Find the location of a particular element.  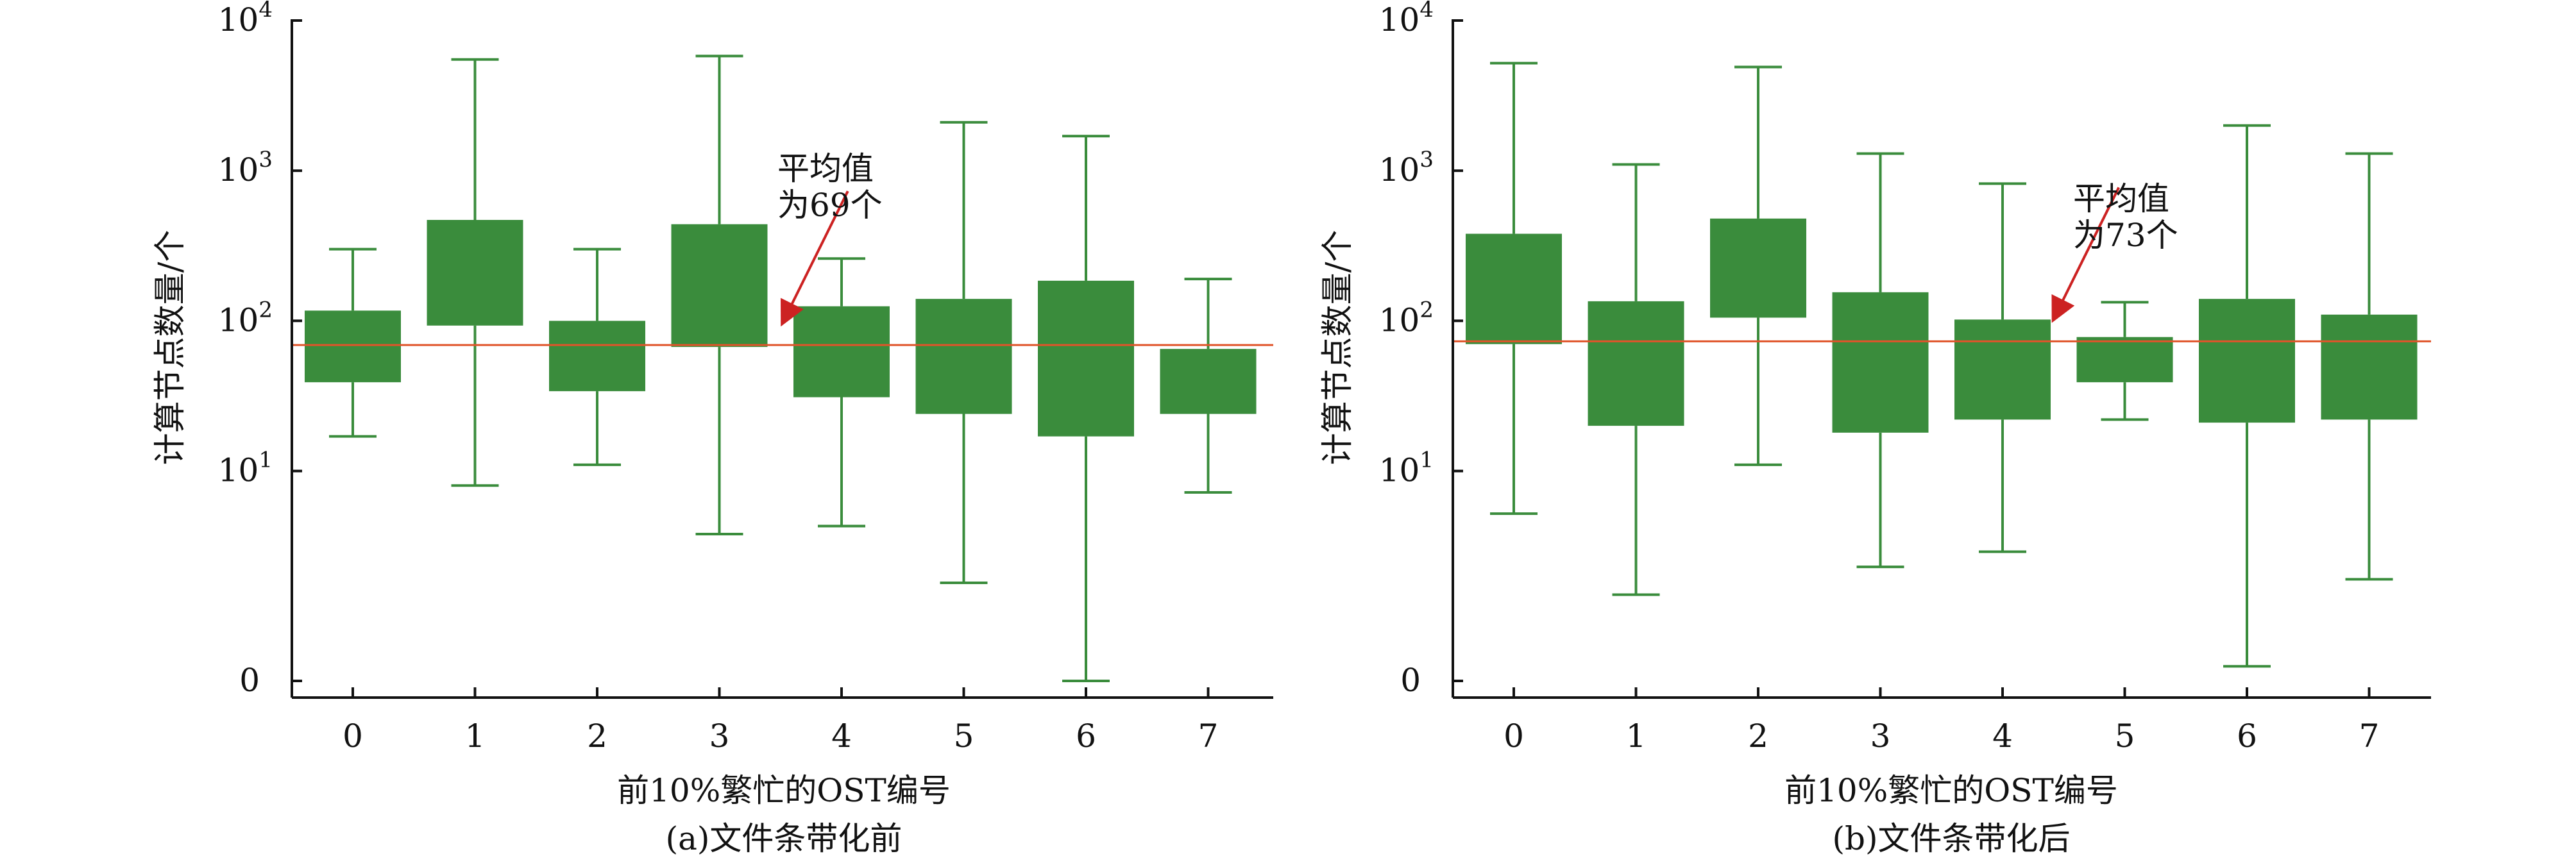

x-axis-label-a: 前10%繁忙的OST编号 is located at coordinates (784, 791).